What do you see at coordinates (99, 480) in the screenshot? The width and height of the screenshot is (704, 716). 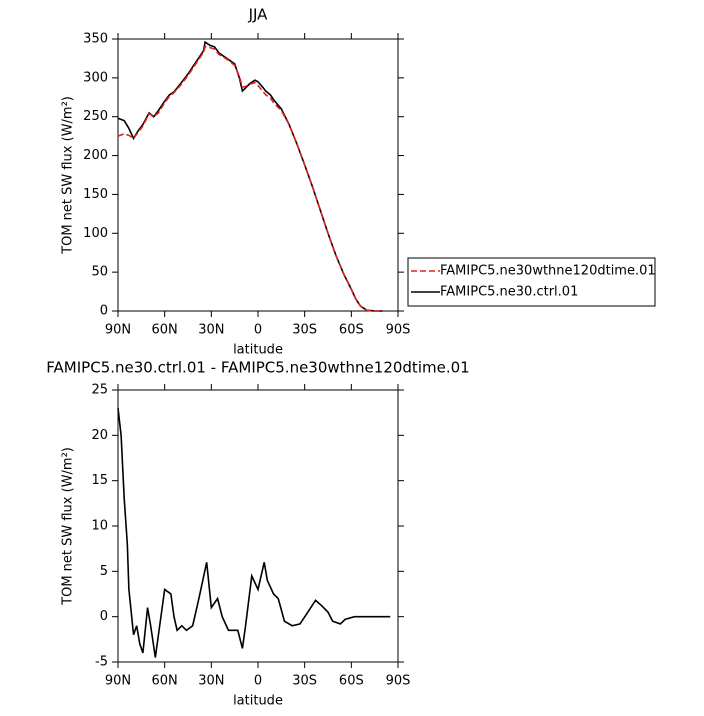 I see `y-tick-label: 15` at bounding box center [99, 480].